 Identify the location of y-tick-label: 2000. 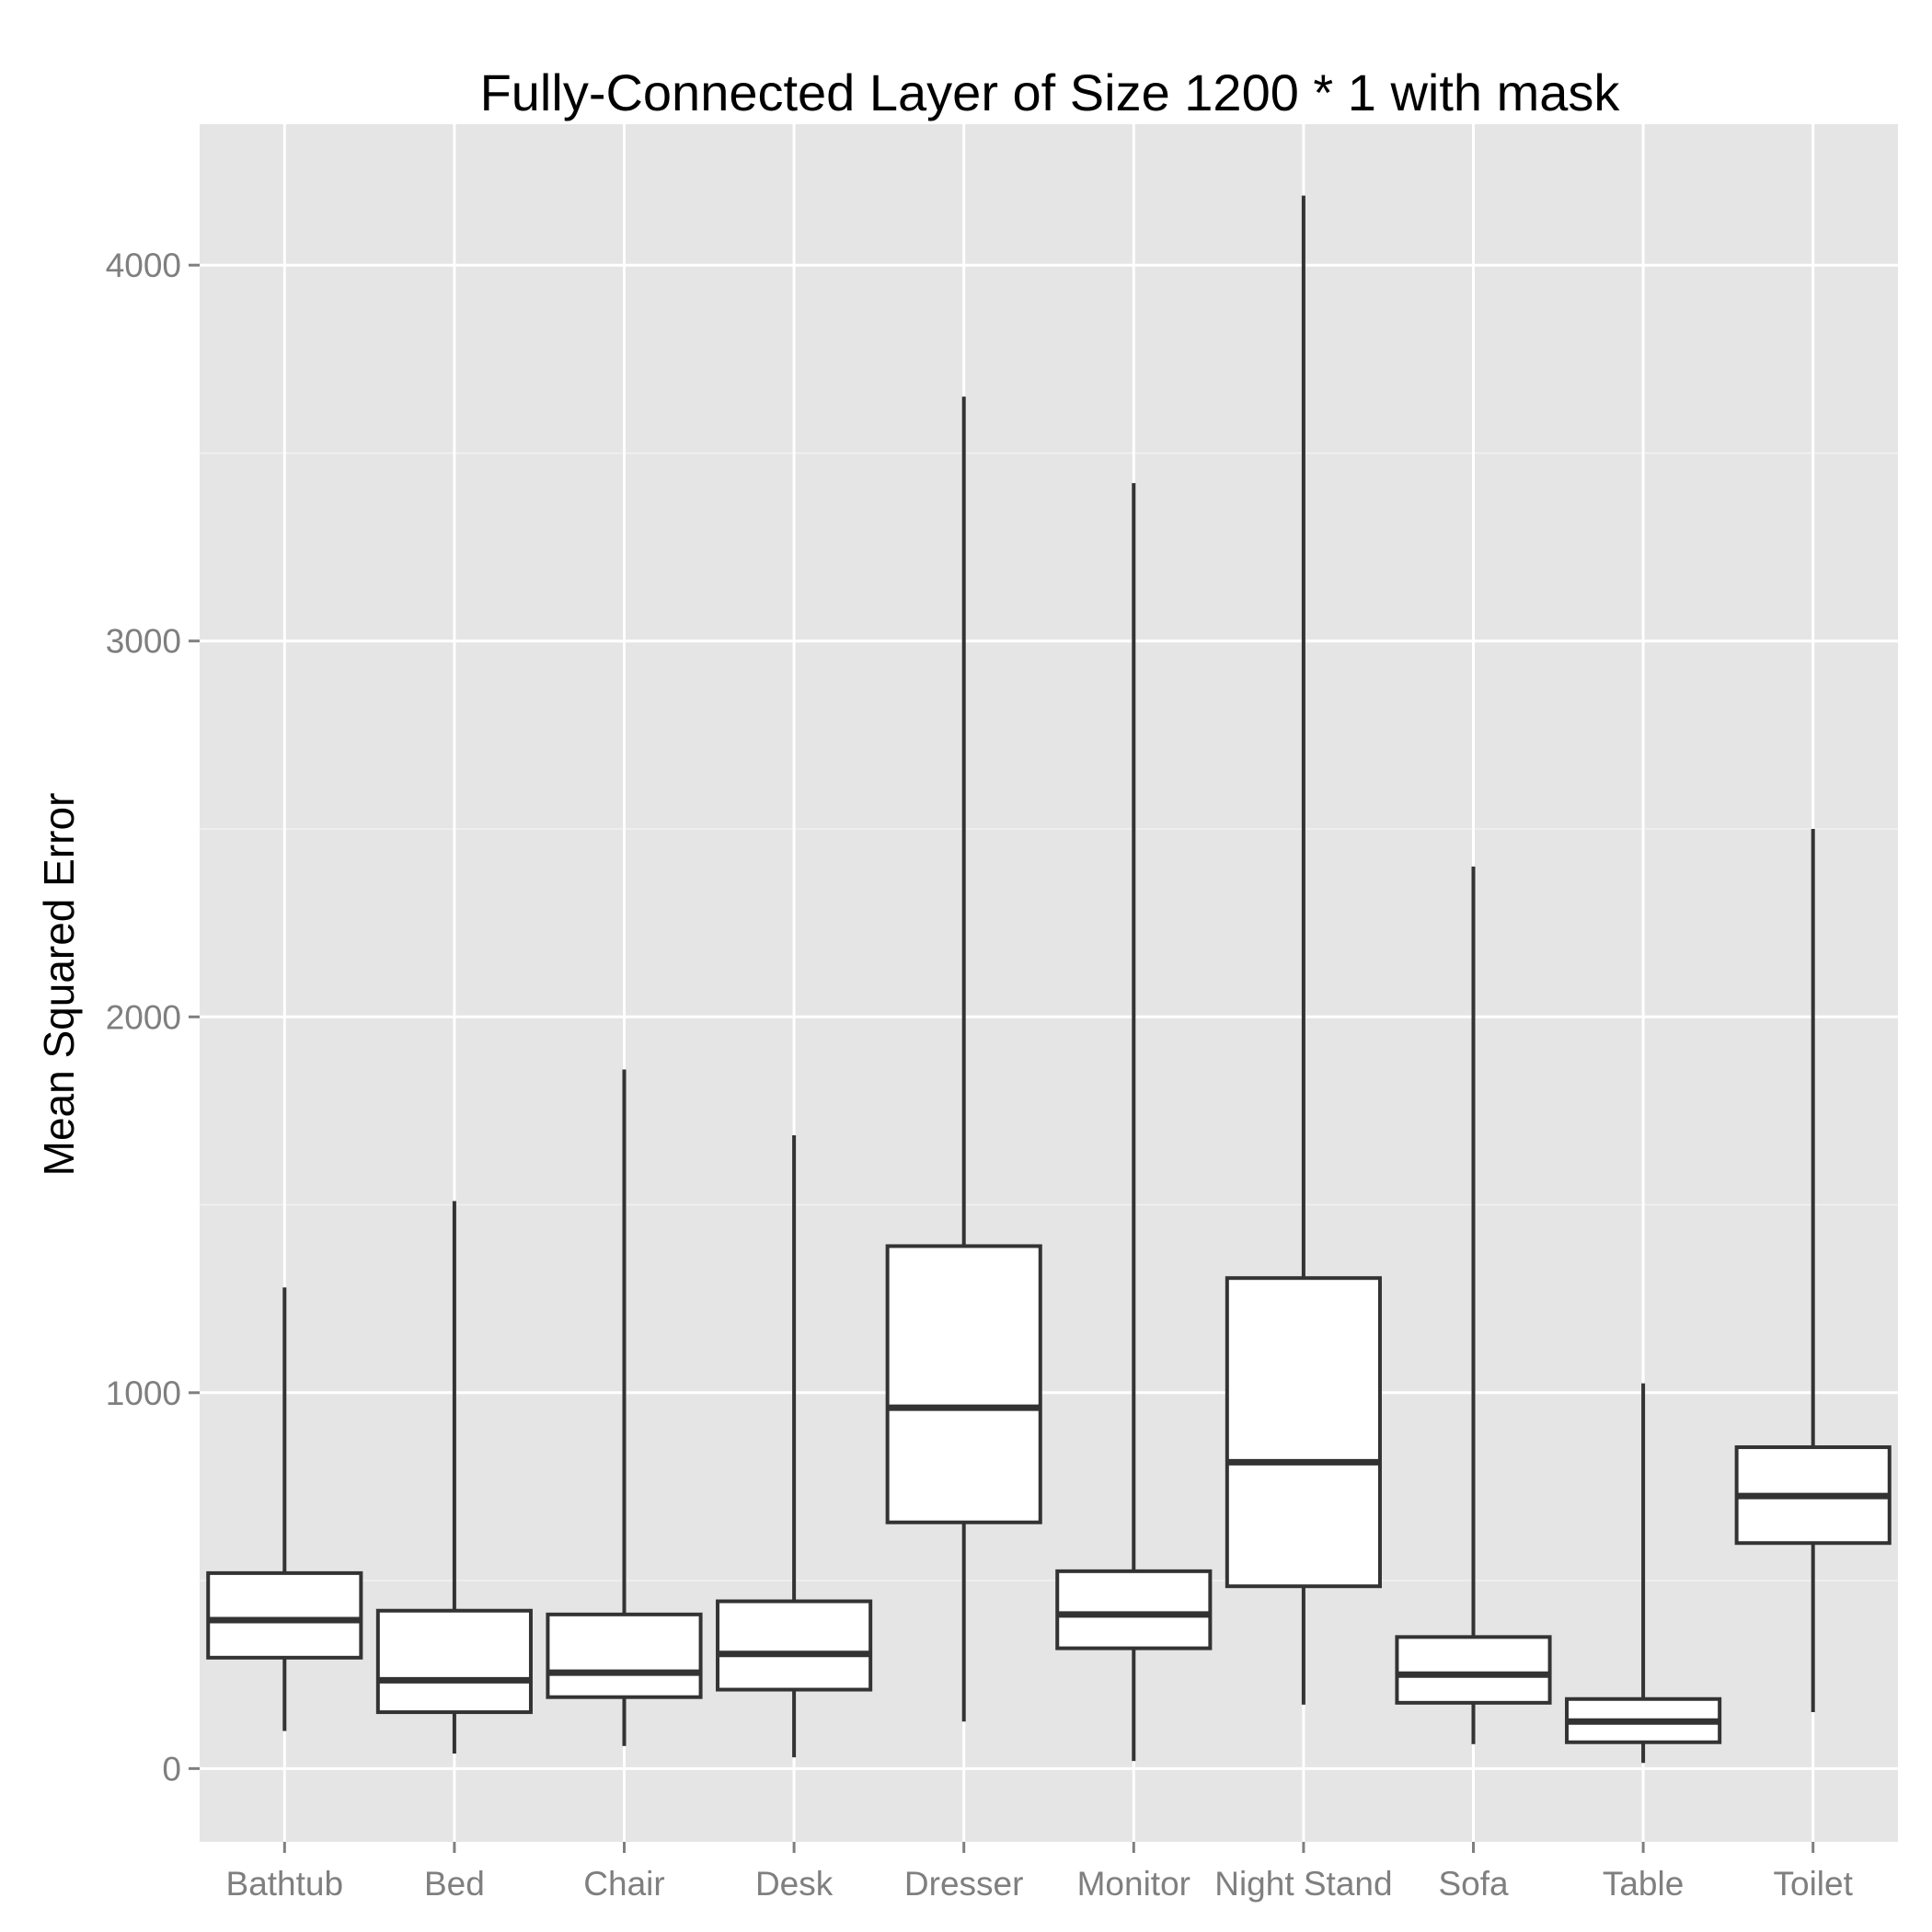
(143, 1017).